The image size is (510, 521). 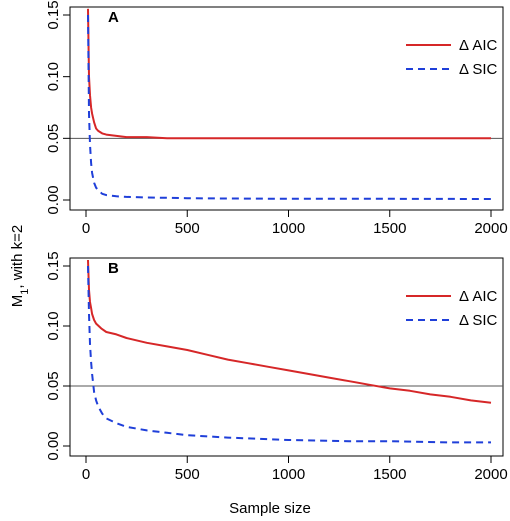 What do you see at coordinates (20, 266) in the screenshot?
I see `y-axis-title: M1, with k=2` at bounding box center [20, 266].